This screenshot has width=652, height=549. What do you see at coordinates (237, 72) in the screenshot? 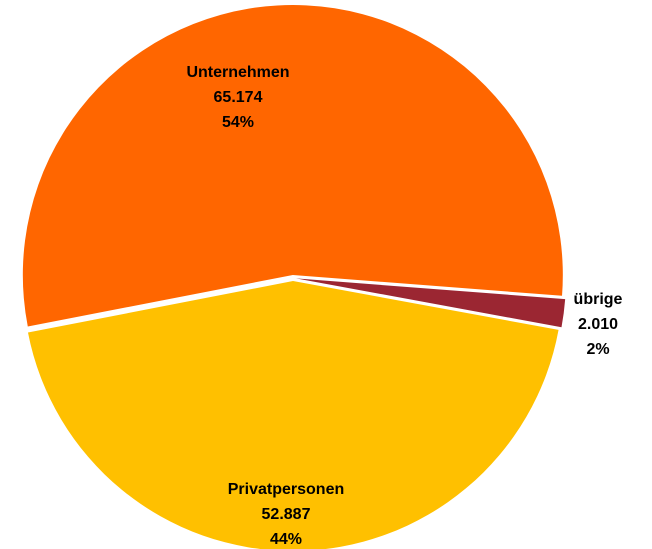
I see `slice-label: Unternehmen` at bounding box center [237, 72].